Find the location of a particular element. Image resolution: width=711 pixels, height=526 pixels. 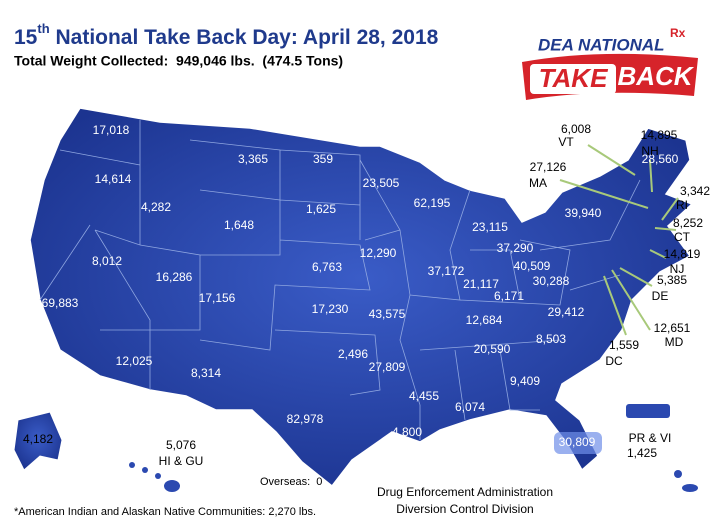

state-value: 2,496 is located at coordinates (353, 354).